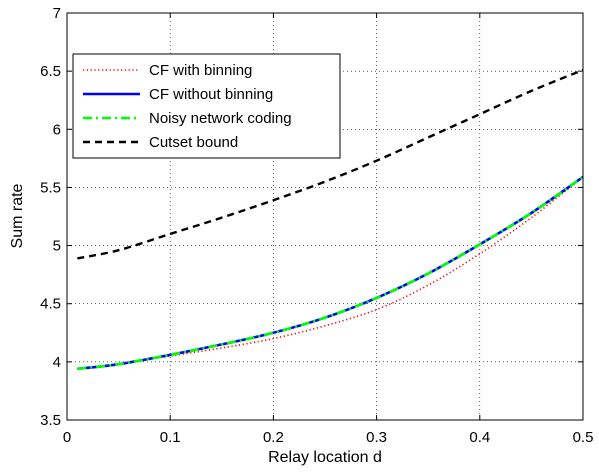  Describe the element at coordinates (17, 215) in the screenshot. I see `y-axis-label: Sum rate` at that location.